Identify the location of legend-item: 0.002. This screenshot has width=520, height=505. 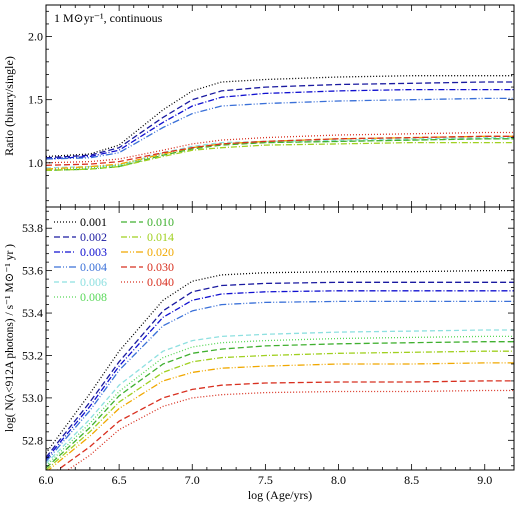
(80, 237).